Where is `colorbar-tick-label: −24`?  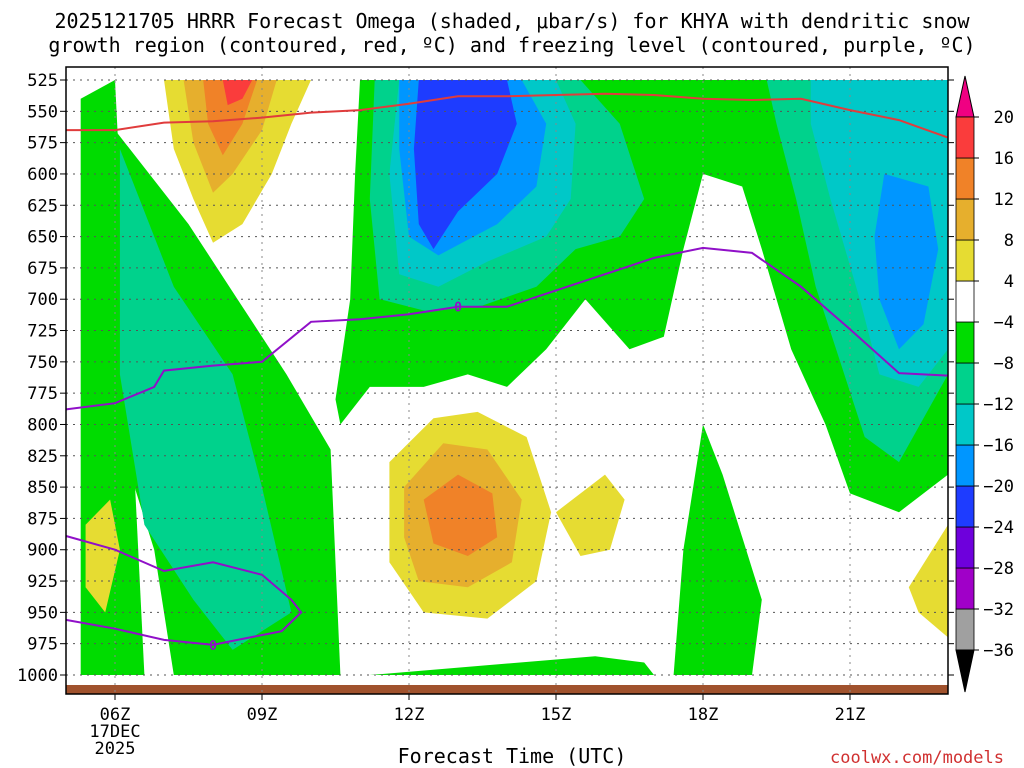 colorbar-tick-label: −24 is located at coordinates (998, 528).